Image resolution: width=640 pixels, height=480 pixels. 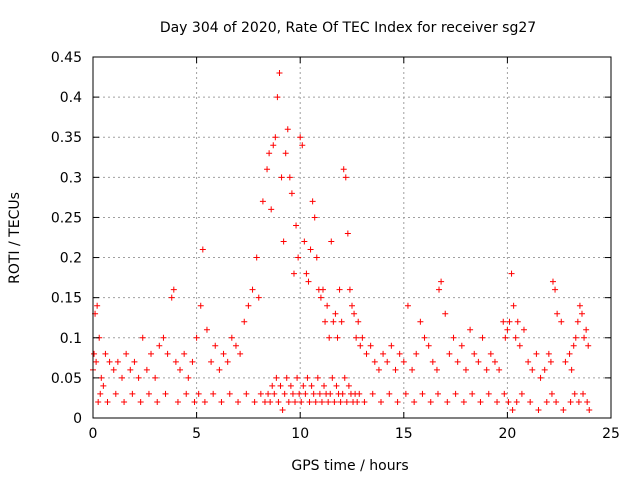 What do you see at coordinates (66, 218) in the screenshot?
I see `y-tick-label: 0.25` at bounding box center [66, 218].